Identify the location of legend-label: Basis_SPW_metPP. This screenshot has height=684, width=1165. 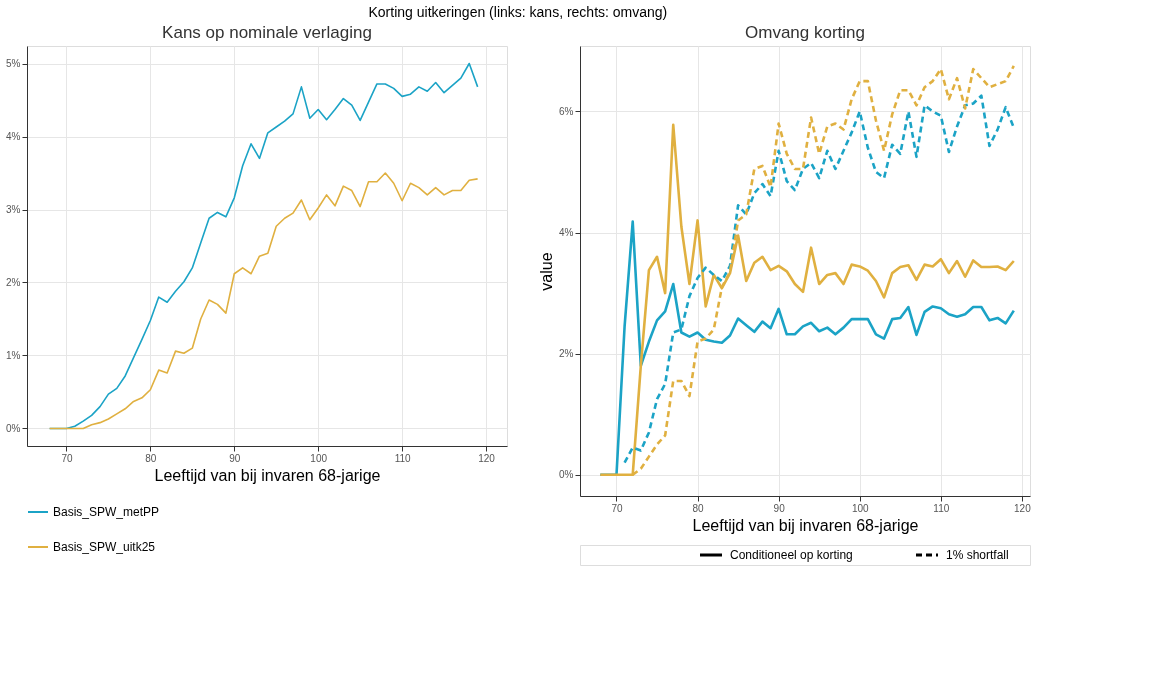
(106, 512).